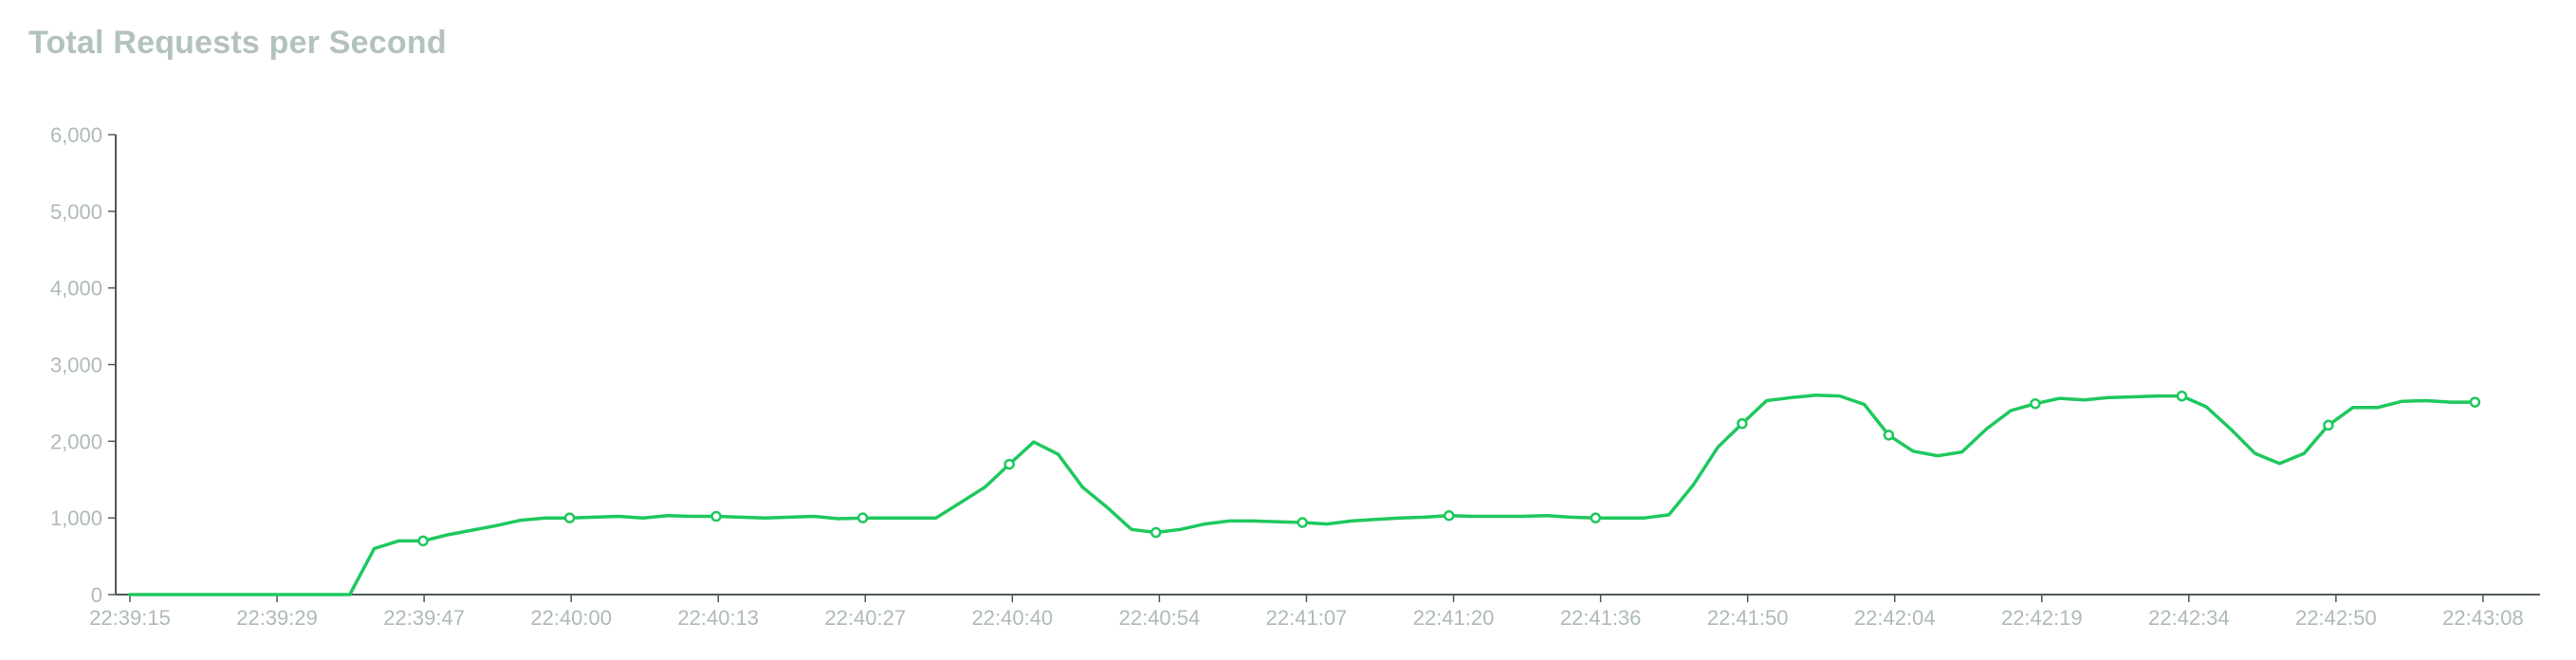 The height and width of the screenshot is (660, 2576). What do you see at coordinates (76, 135) in the screenshot?
I see `y-tick-label: 6,000` at bounding box center [76, 135].